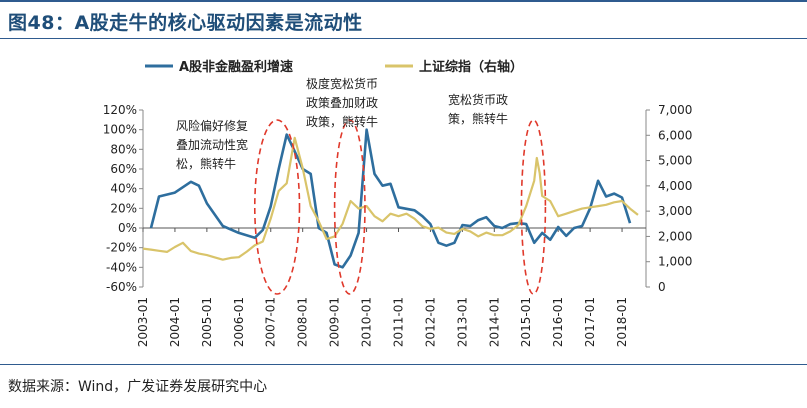  What do you see at coordinates (175, 322) in the screenshot?
I see `x-tick-label: 2004-01` at bounding box center [175, 322].